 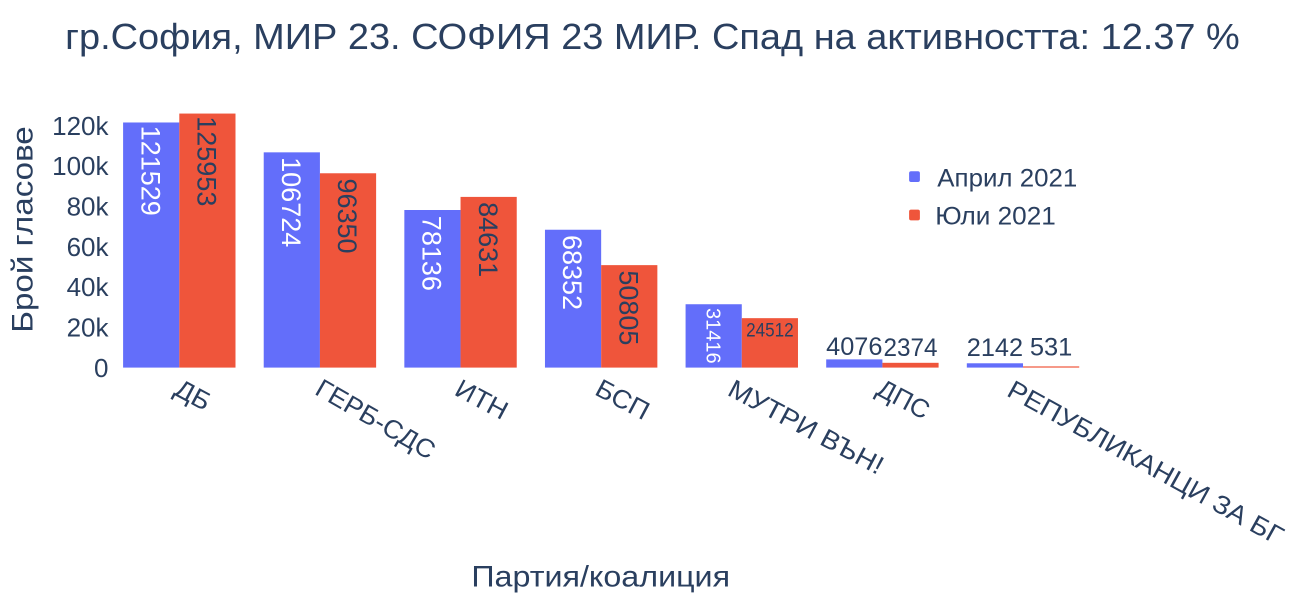 I want to click on svg-text: 20k, so click(x=88, y=328).